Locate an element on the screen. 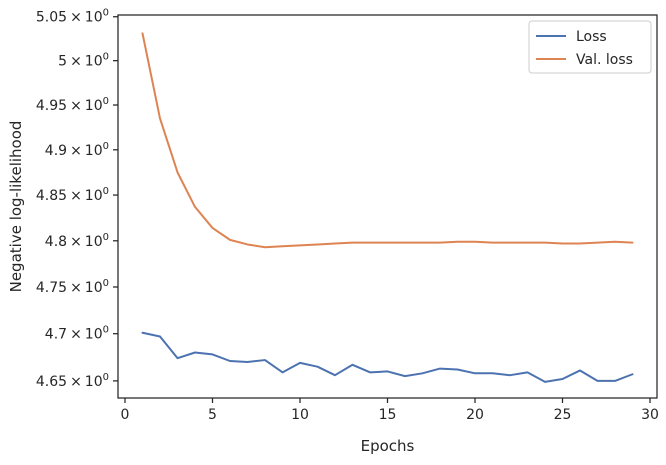  y-tick-label: 4.85 × 100 is located at coordinates (72, 195).